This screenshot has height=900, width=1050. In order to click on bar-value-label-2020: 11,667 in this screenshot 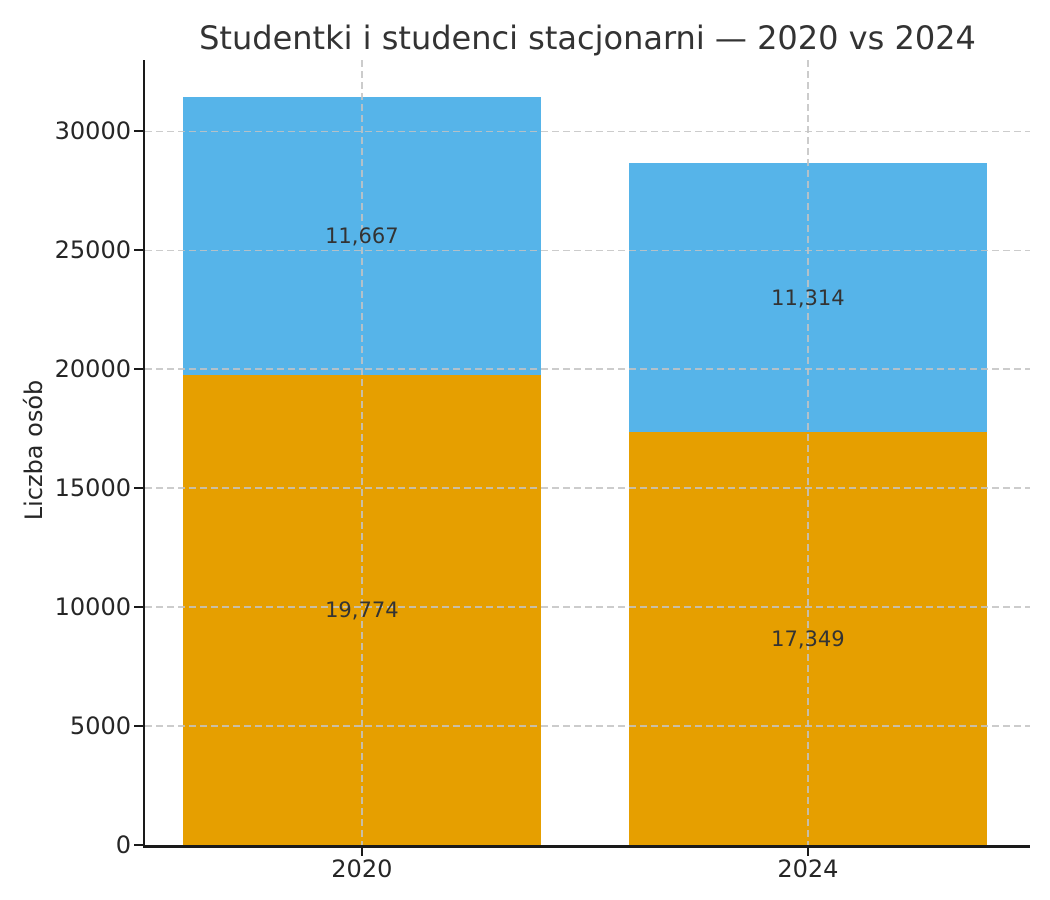, I will do `click(362, 235)`.